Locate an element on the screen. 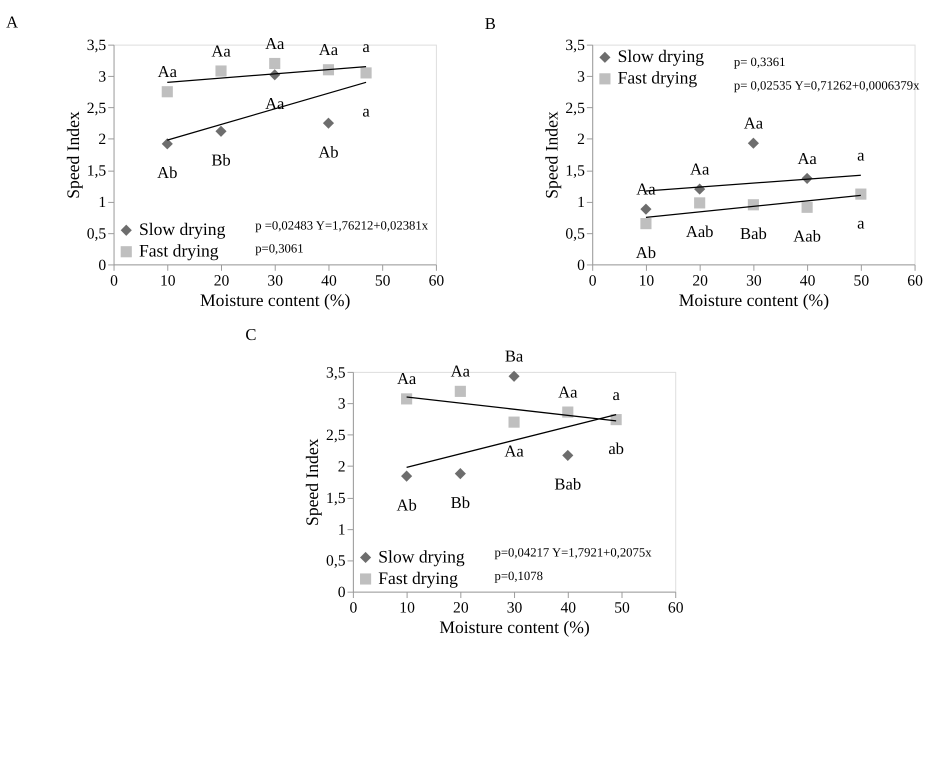 The height and width of the screenshot is (765, 928). annotation: p=0,04217 Y=1,7921+0,2075x is located at coordinates (573, 553).